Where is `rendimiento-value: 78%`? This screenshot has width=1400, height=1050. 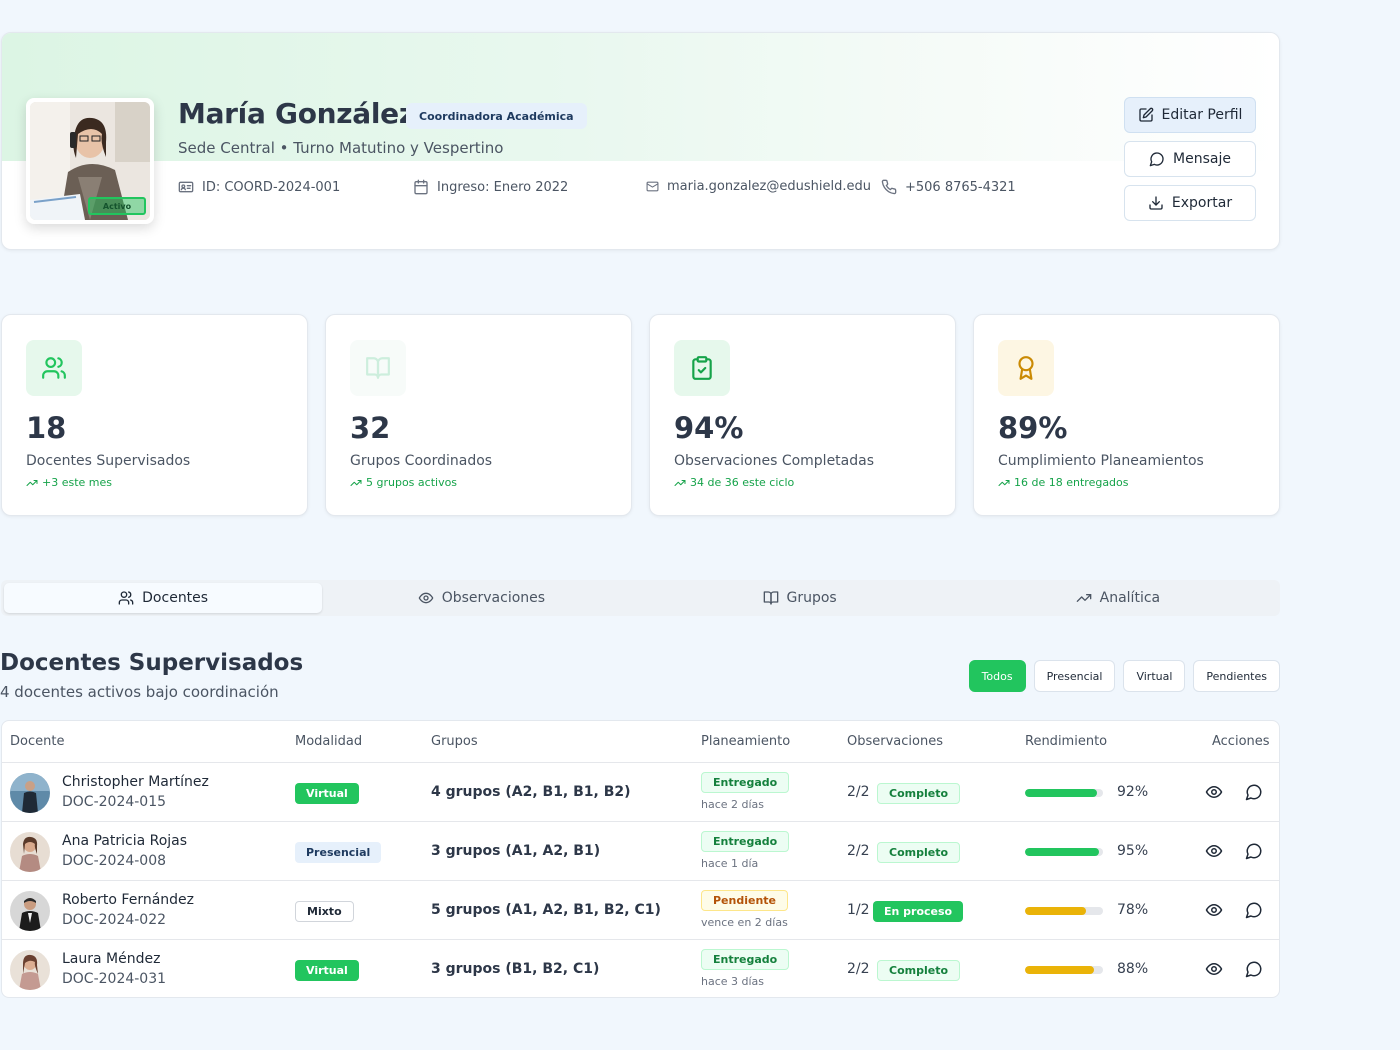
rendimiento-value: 78% is located at coordinates (1133, 910).